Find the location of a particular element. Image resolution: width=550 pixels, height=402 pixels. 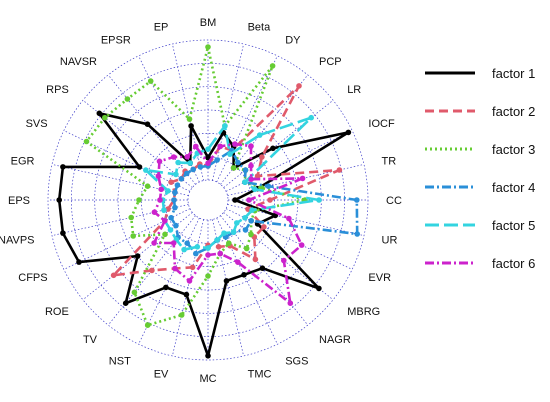

axis-label-navps: NAVPS is located at coordinates (17, 241).